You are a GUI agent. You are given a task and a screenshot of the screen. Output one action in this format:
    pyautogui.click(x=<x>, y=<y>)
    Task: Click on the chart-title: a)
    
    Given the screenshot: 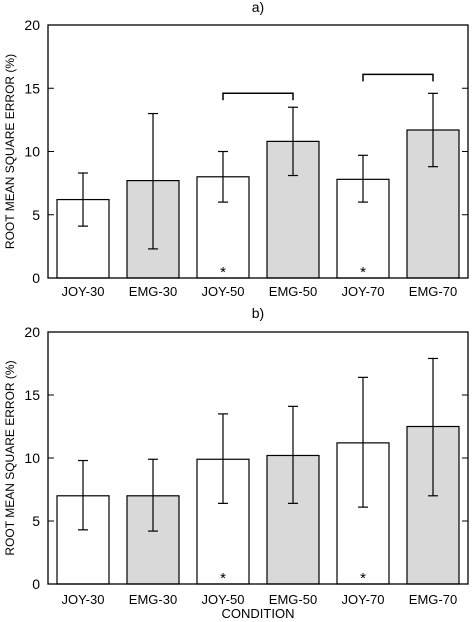 What is the action you would take?
    pyautogui.click(x=258, y=7)
    